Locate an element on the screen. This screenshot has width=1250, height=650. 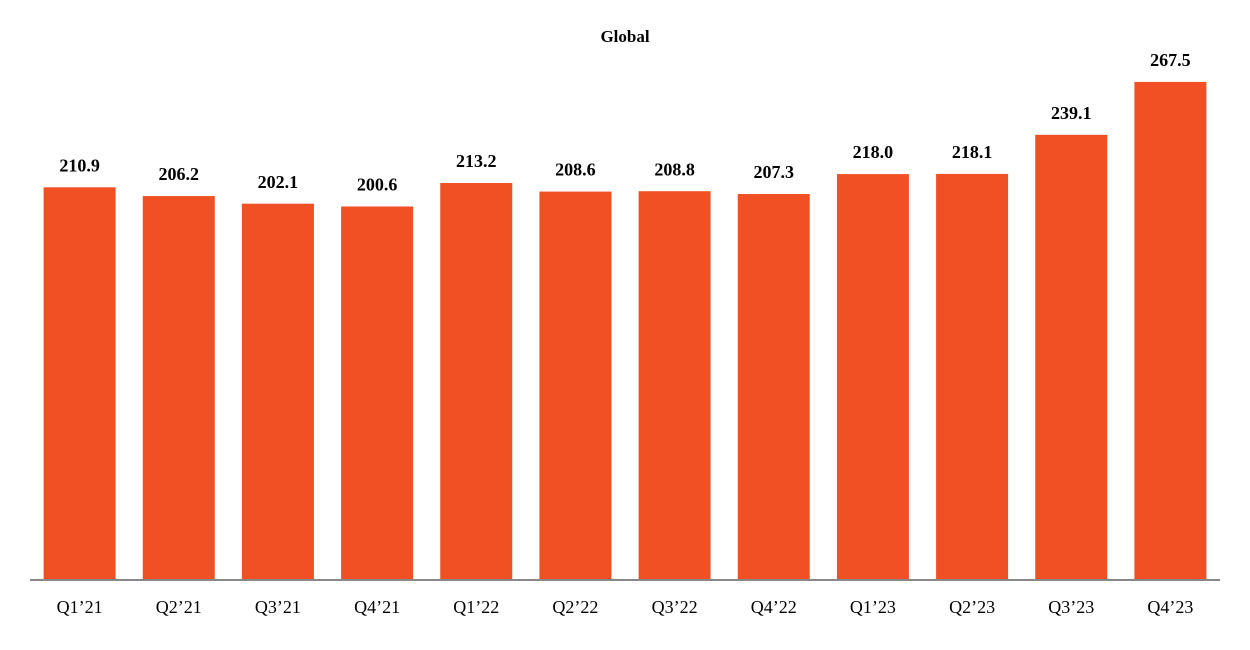
value-label: 202.1 is located at coordinates (278, 182).